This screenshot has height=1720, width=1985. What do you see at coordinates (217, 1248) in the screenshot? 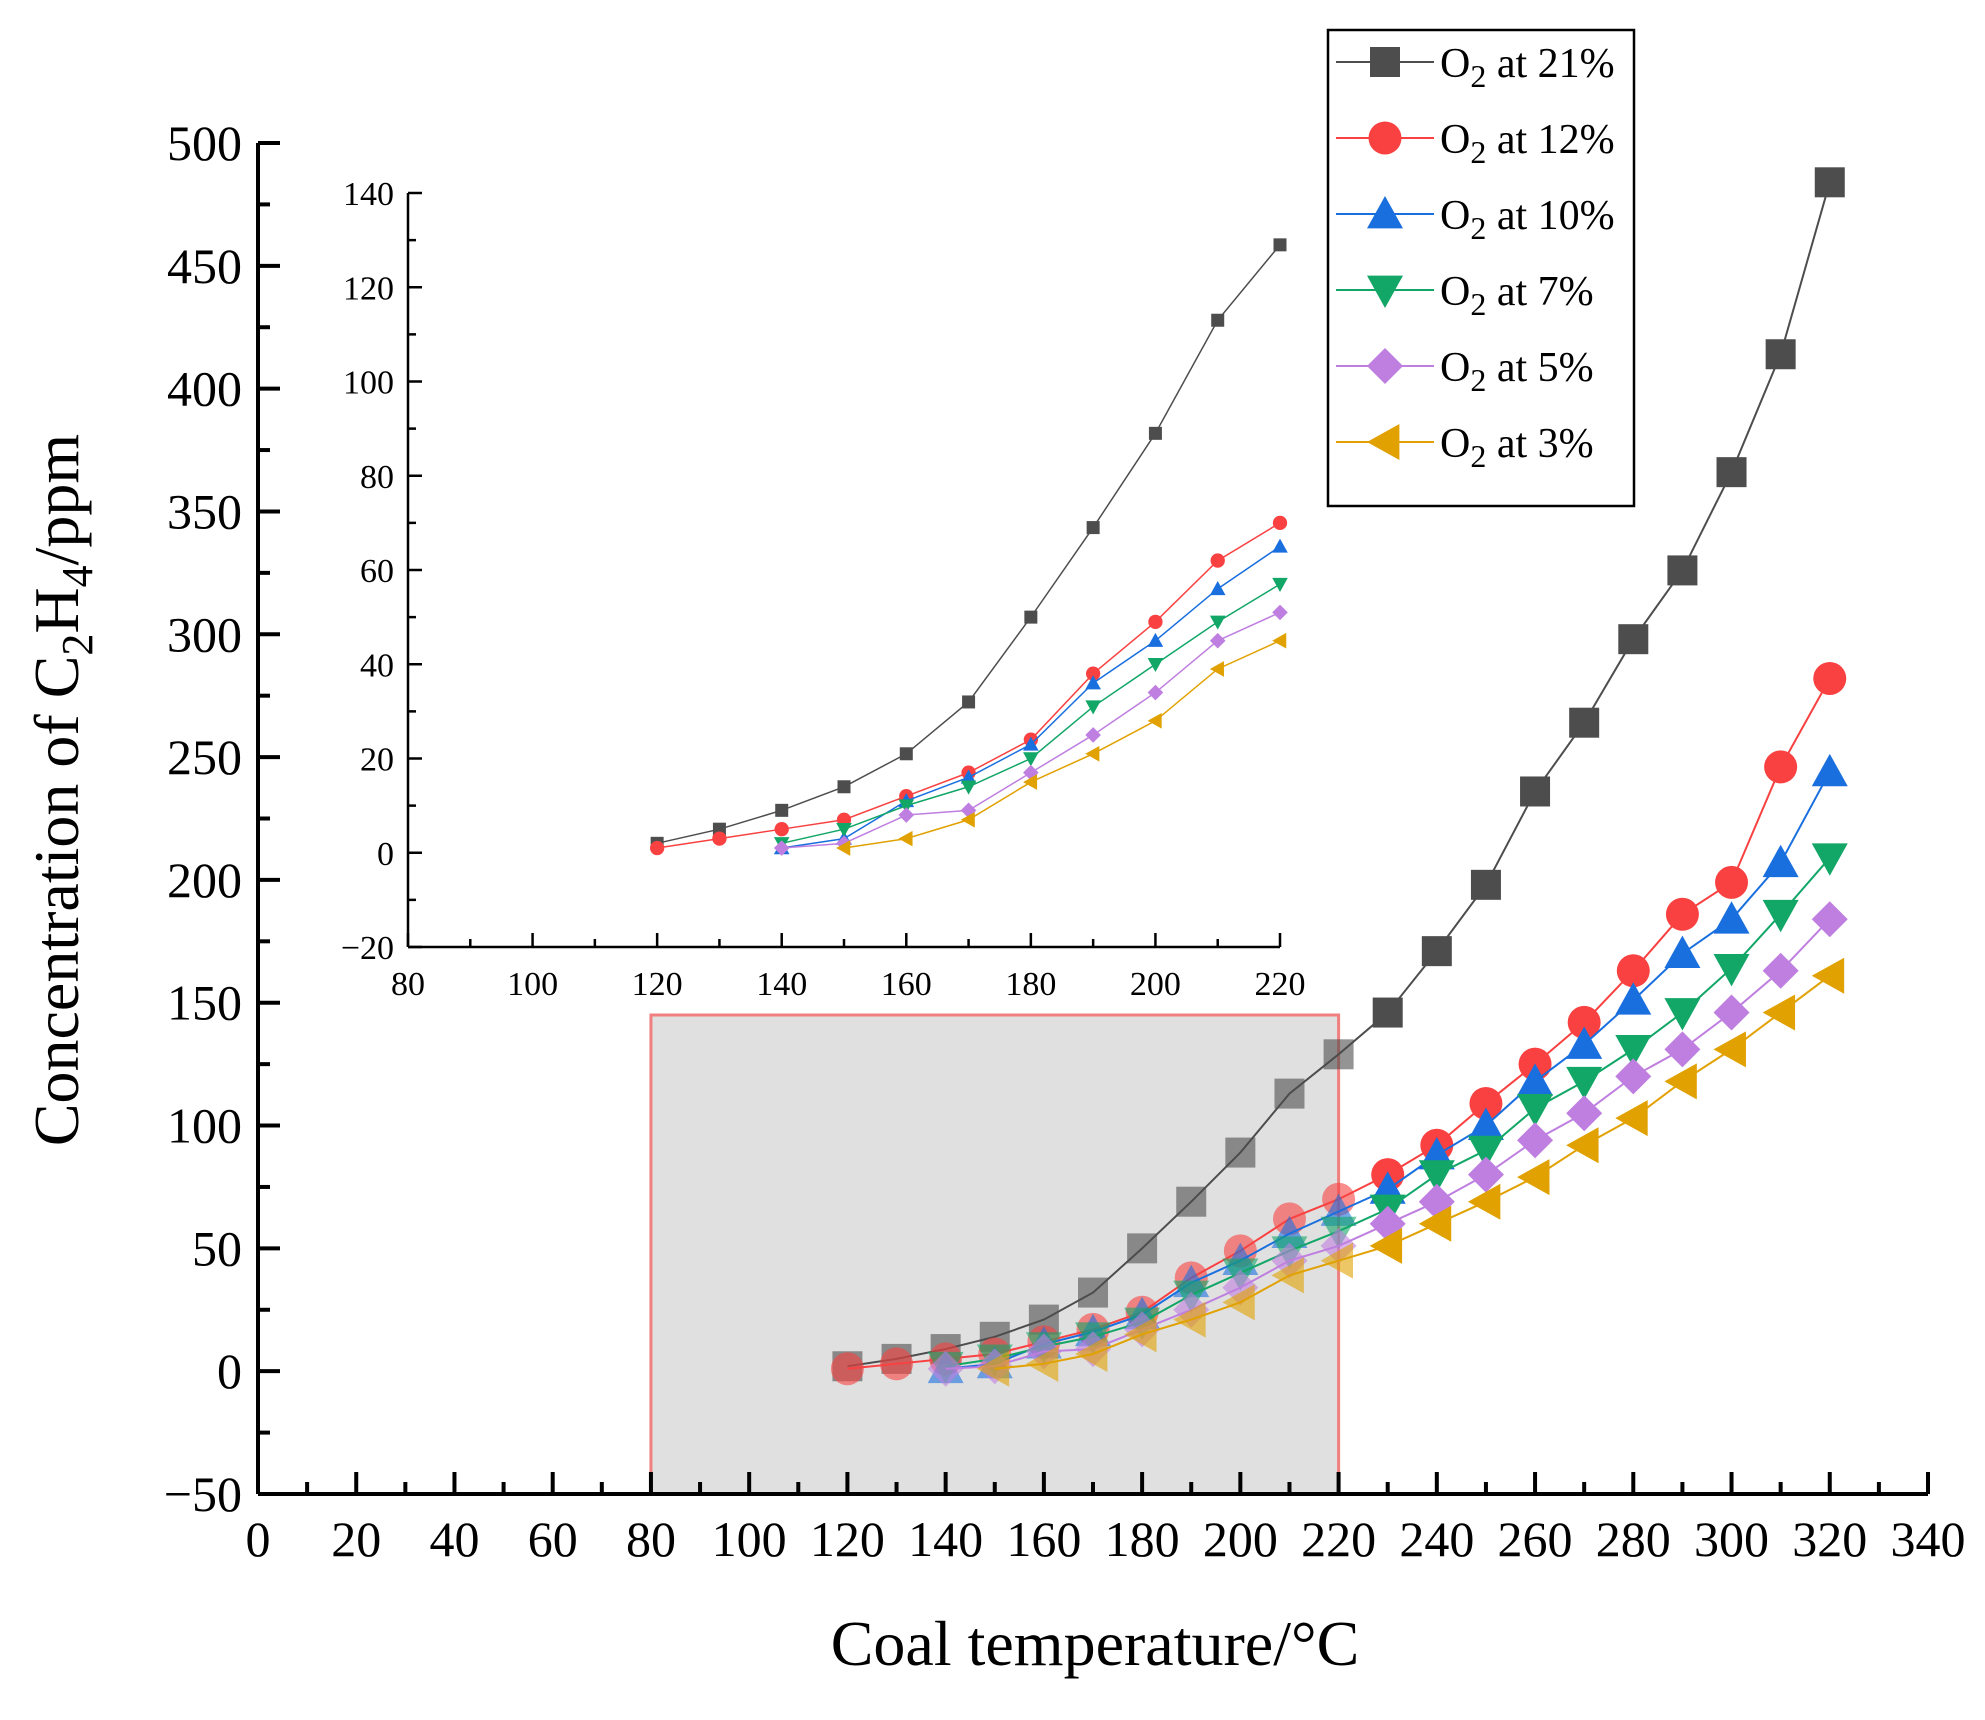
I see `y-tick-label: 50` at bounding box center [217, 1248].